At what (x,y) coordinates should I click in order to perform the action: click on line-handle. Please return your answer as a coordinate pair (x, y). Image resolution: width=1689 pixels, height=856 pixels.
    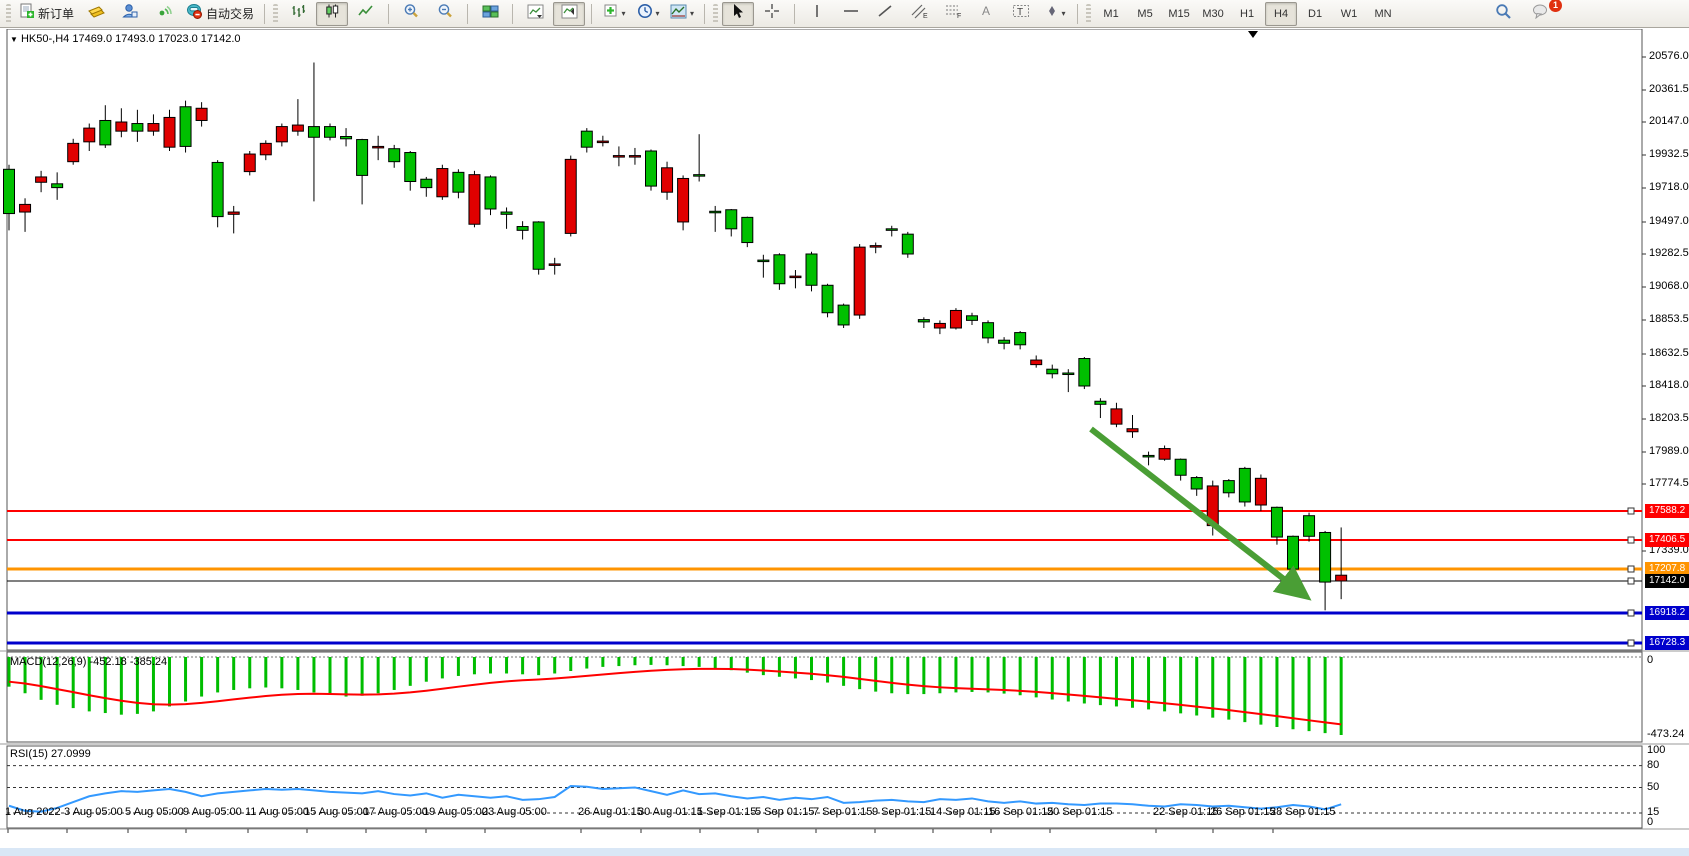
    Looking at the image, I should click on (1631, 613).